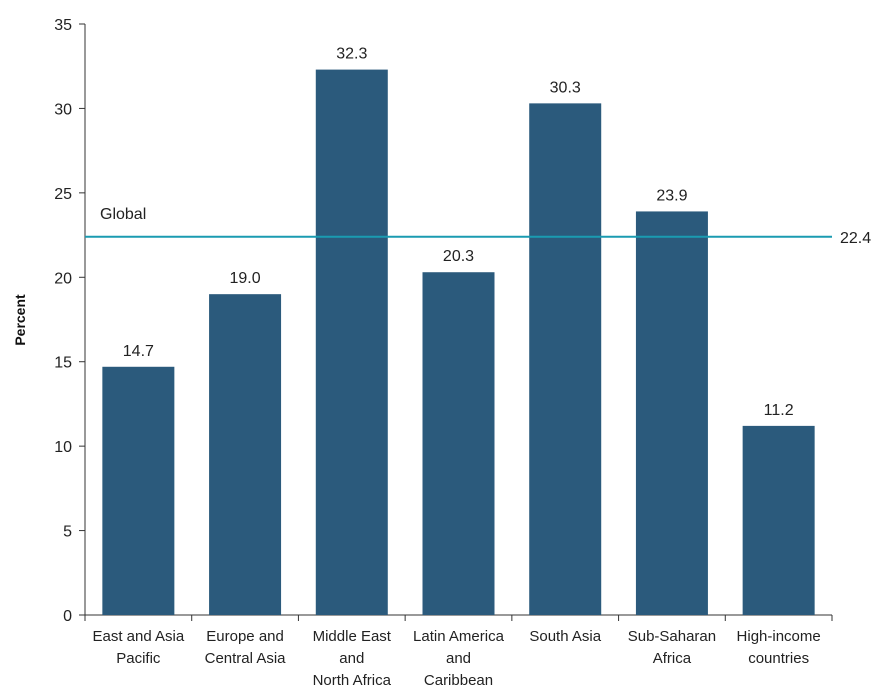 This screenshot has width=876, height=687. I want to click on category-label-line: South Asia, so click(565, 636).